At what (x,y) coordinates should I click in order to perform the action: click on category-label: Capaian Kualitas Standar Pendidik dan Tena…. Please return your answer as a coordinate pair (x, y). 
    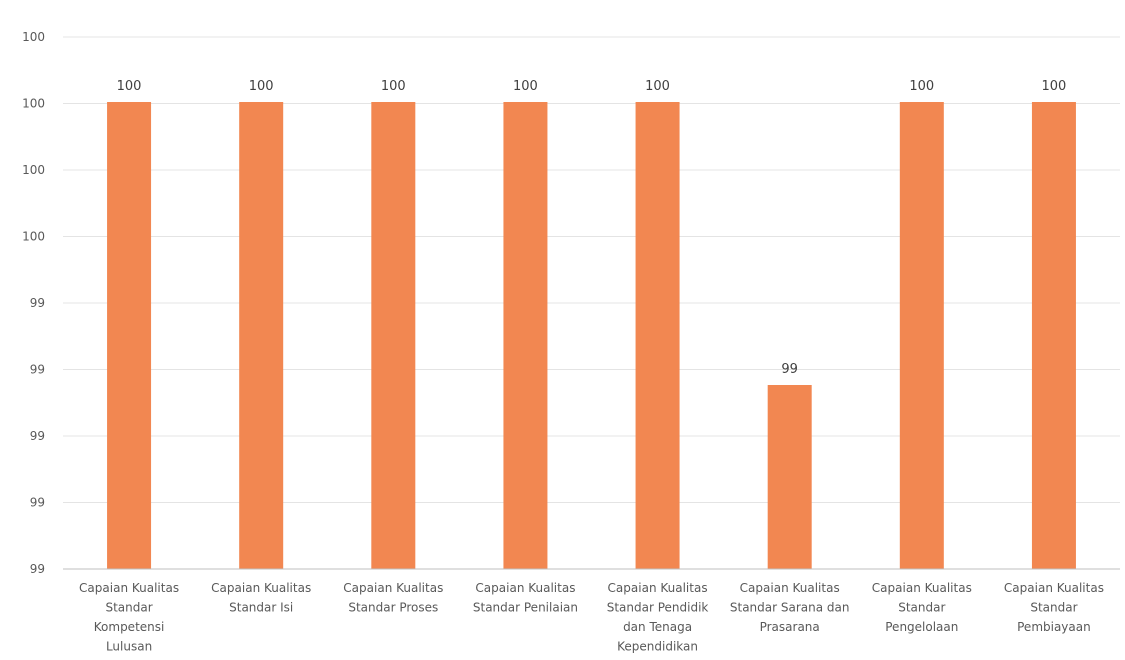
    Looking at the image, I should click on (658, 617).